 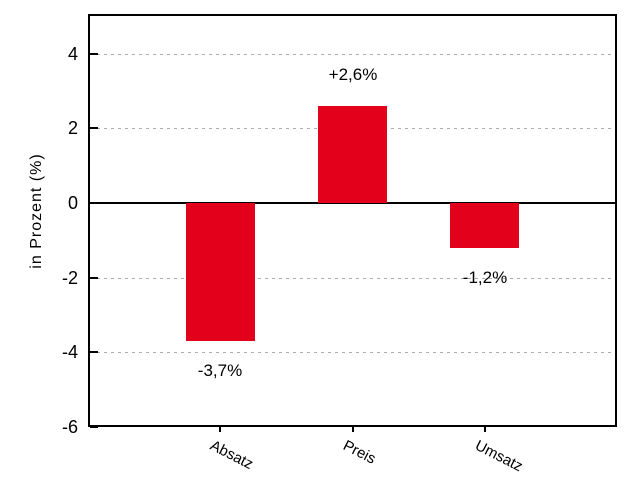 I want to click on y-tick-label: -6, so click(x=69, y=427).